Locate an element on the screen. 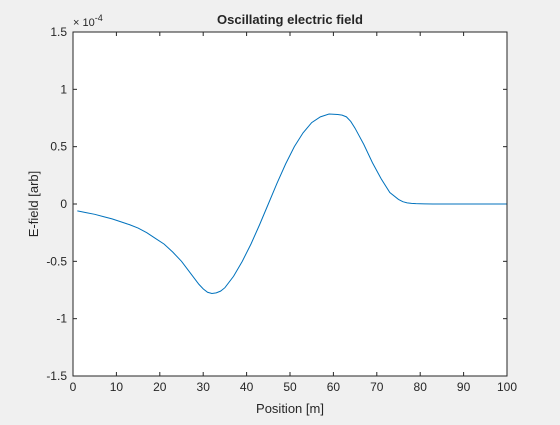  y-tick-label: -1 is located at coordinates (61, 319).